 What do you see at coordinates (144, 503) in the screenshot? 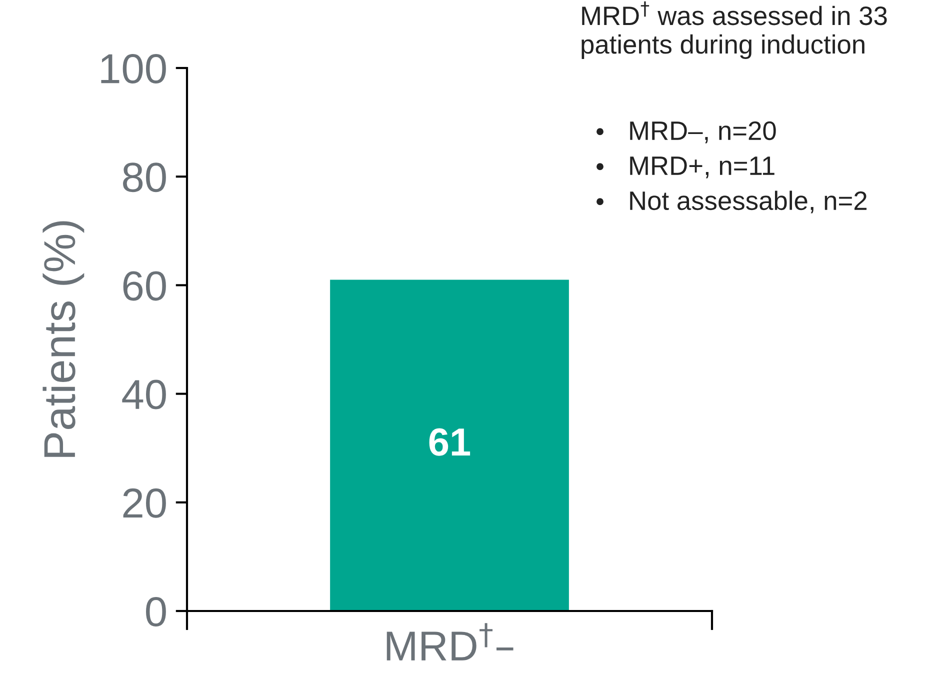
I see `y-tick-label: 20` at bounding box center [144, 503].